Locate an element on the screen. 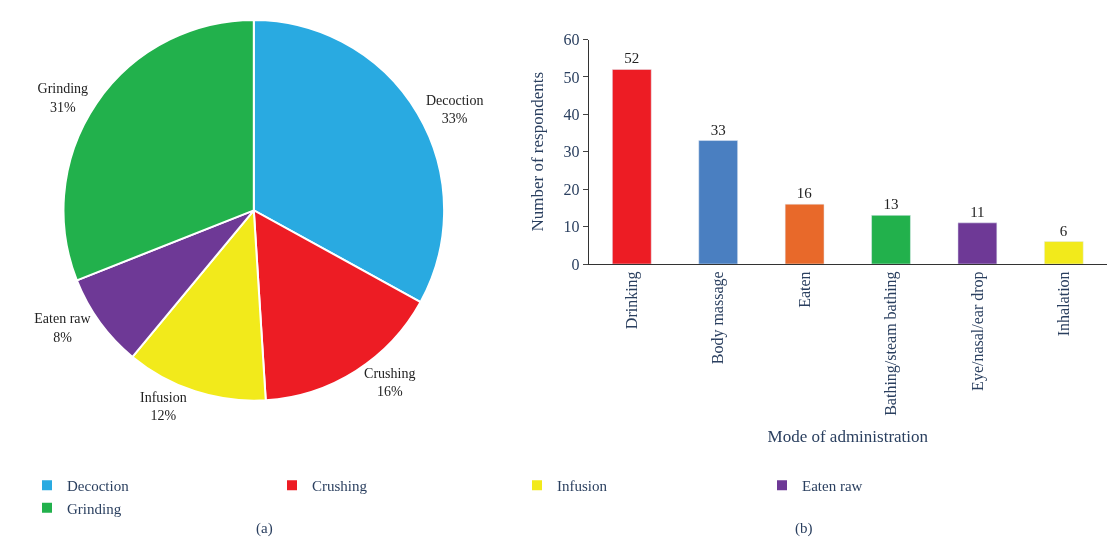 This screenshot has width=1117, height=548. data-label: 52 is located at coordinates (632, 58).